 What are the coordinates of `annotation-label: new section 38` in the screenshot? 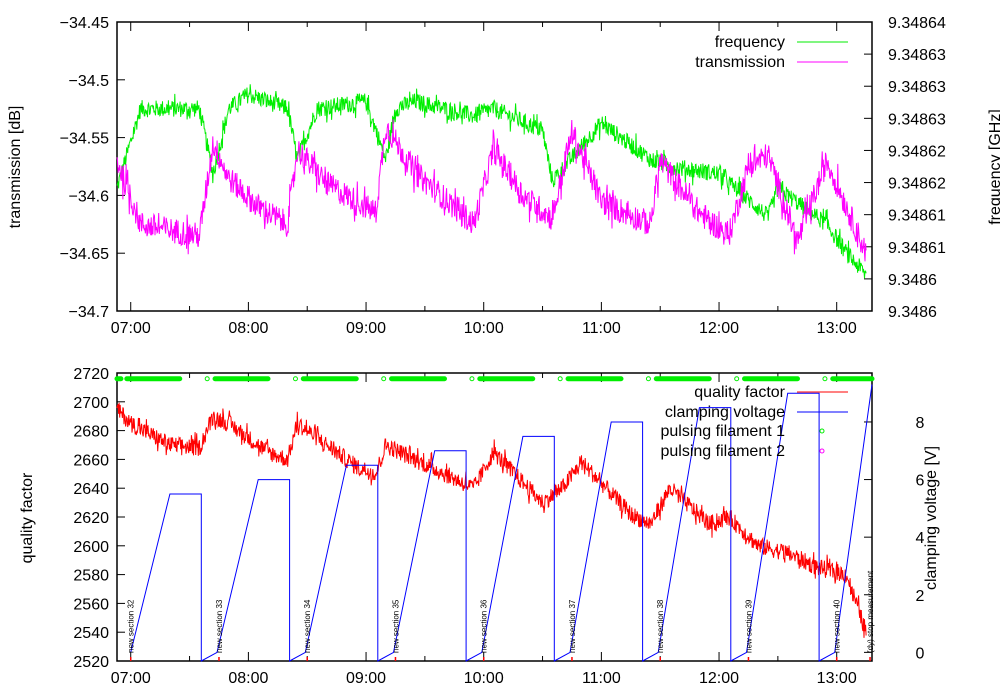 It's located at (660, 626).